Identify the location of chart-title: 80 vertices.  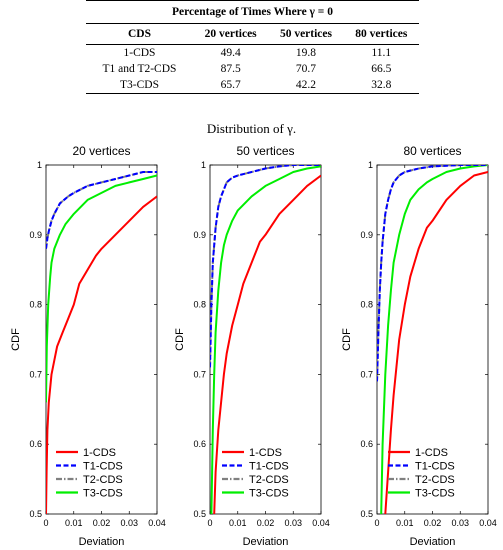
(432, 151).